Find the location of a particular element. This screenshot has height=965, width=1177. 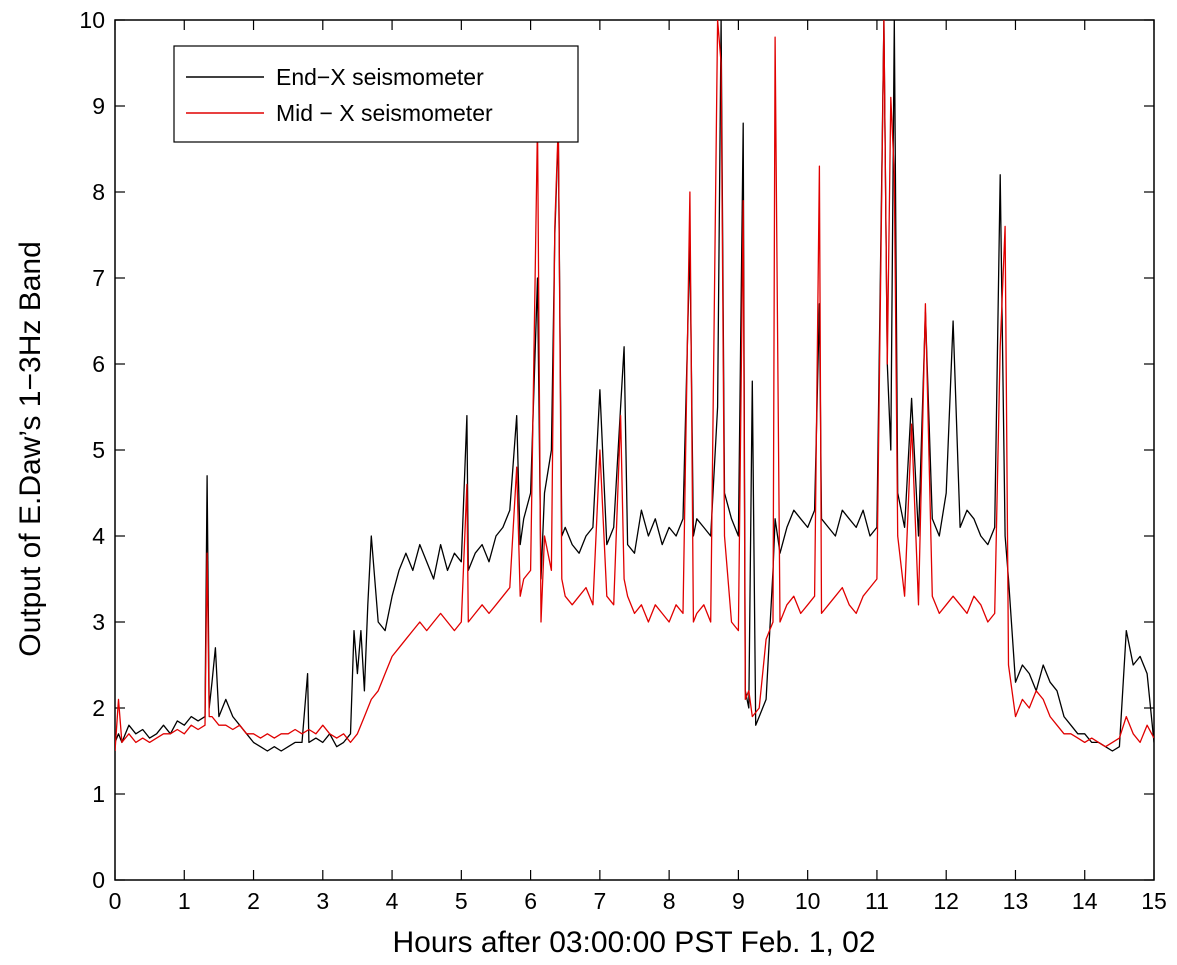

y-tick-label: 4 is located at coordinates (98, 536).